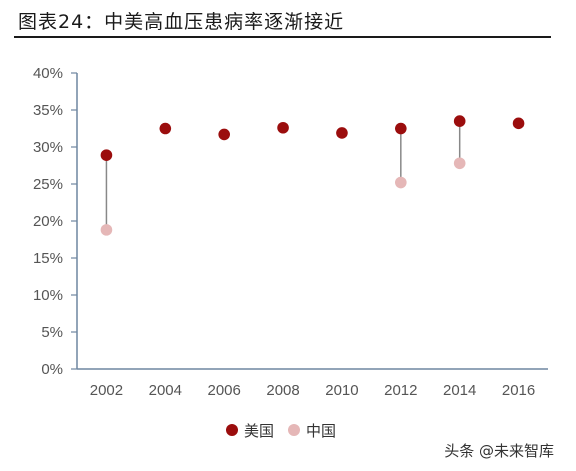 Image resolution: width=576 pixels, height=471 pixels. Describe the element at coordinates (518, 390) in the screenshot. I see `x-tick-label: 2016` at that location.